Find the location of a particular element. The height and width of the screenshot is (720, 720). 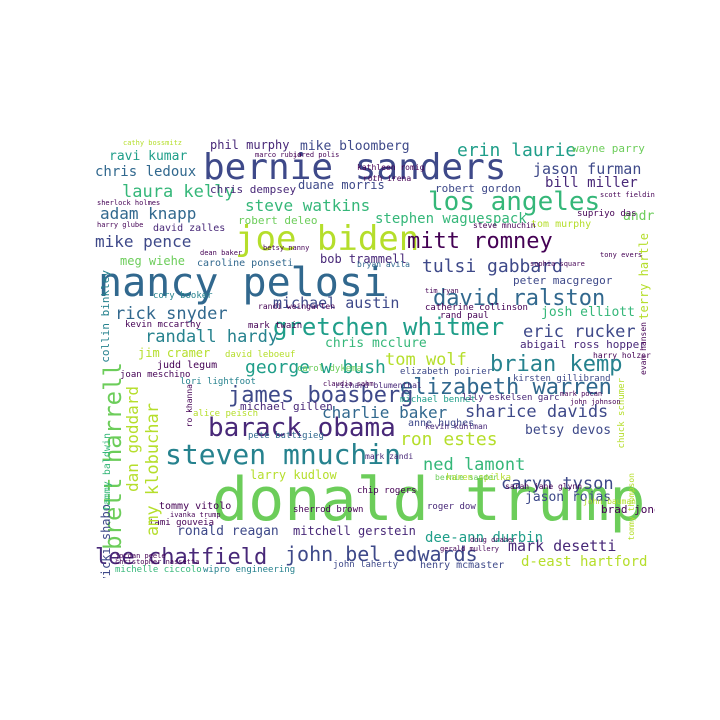

word: sharice davids is located at coordinates (537, 412).